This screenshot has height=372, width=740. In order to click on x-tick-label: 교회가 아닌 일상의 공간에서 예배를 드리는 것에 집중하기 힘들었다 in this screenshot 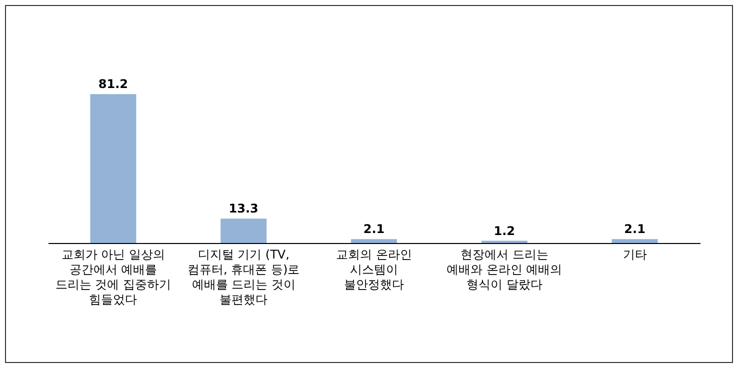, I will do `click(113, 277)`.